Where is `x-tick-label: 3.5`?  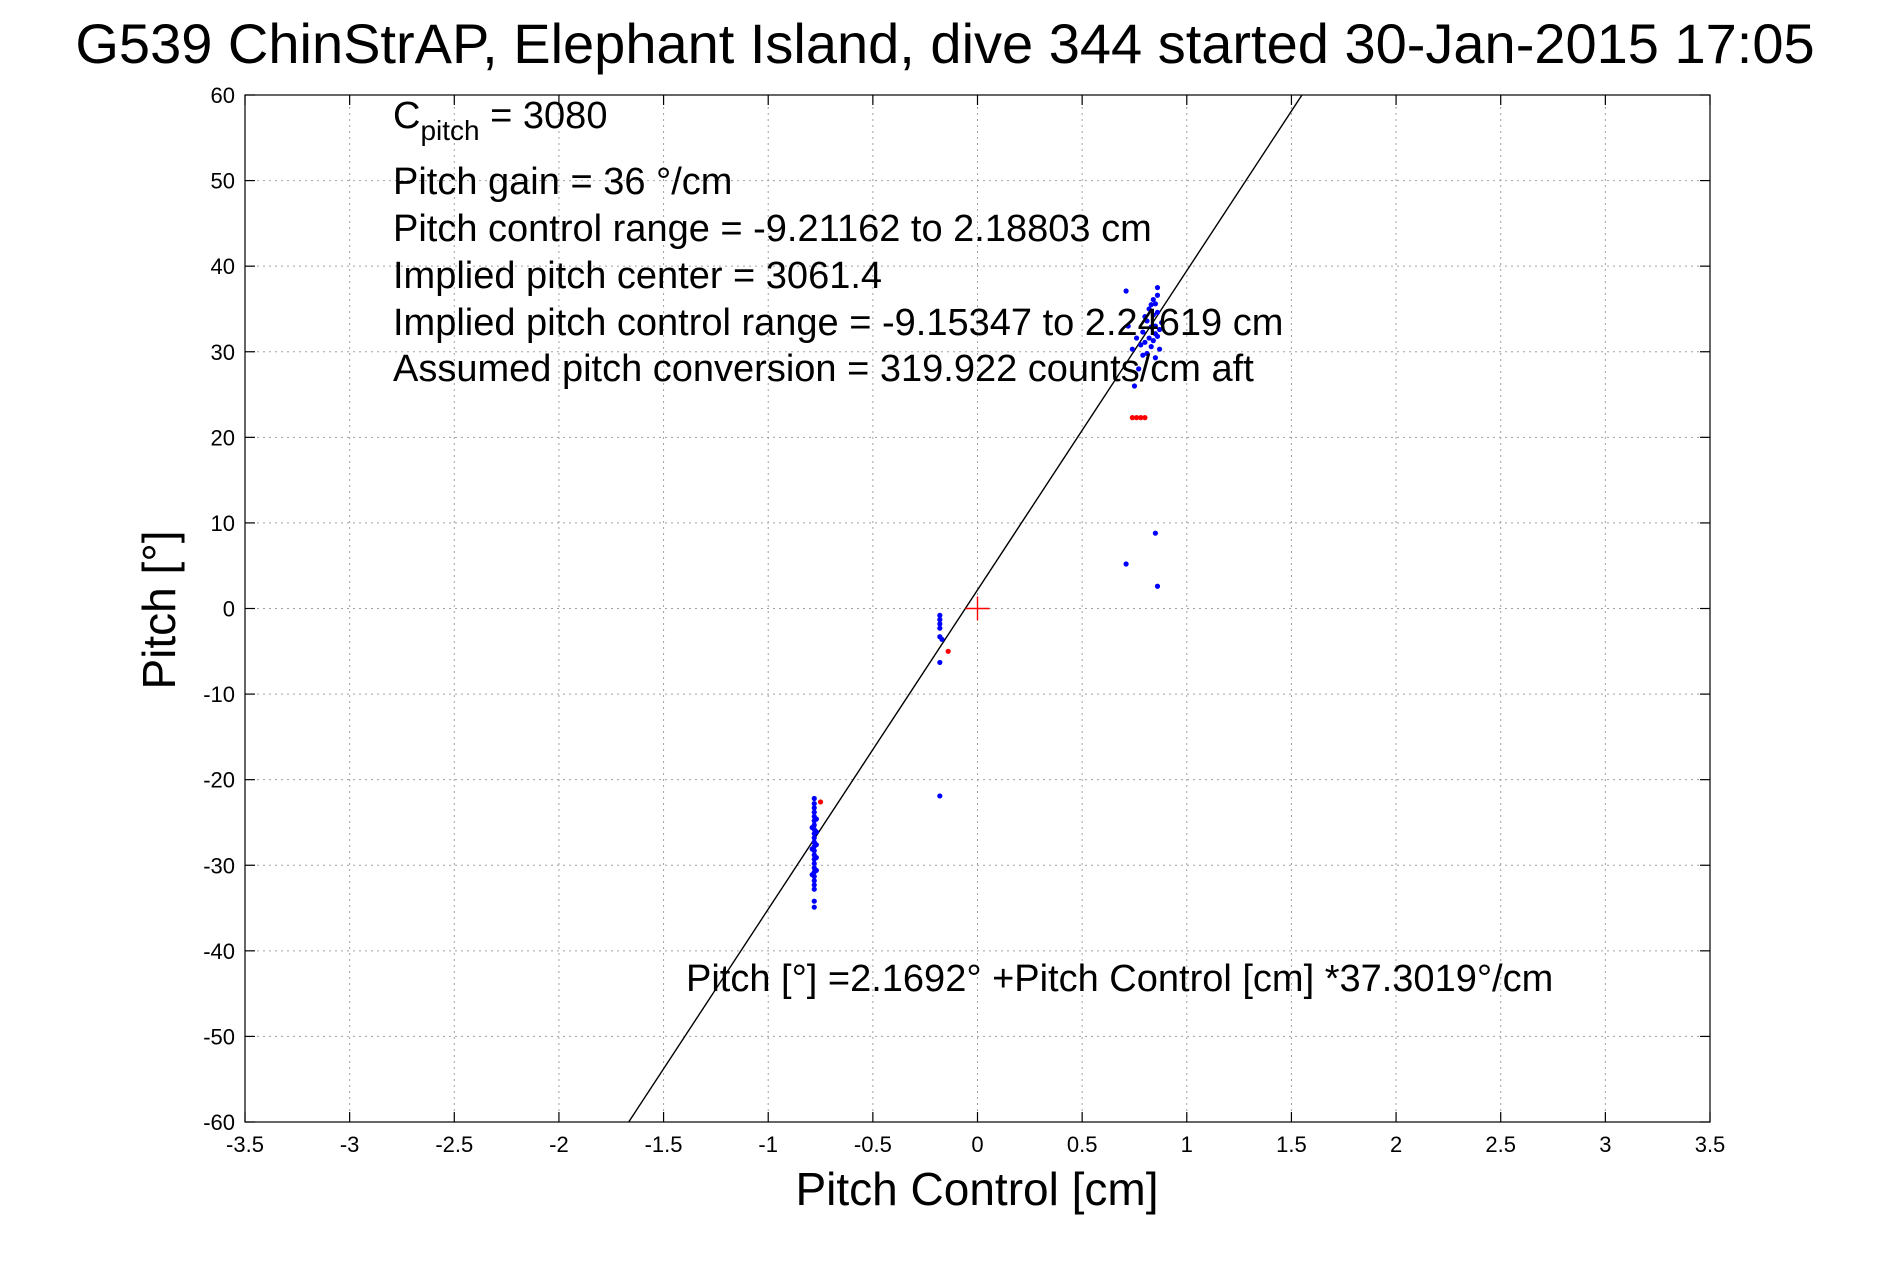 x-tick-label: 3.5 is located at coordinates (1710, 1144).